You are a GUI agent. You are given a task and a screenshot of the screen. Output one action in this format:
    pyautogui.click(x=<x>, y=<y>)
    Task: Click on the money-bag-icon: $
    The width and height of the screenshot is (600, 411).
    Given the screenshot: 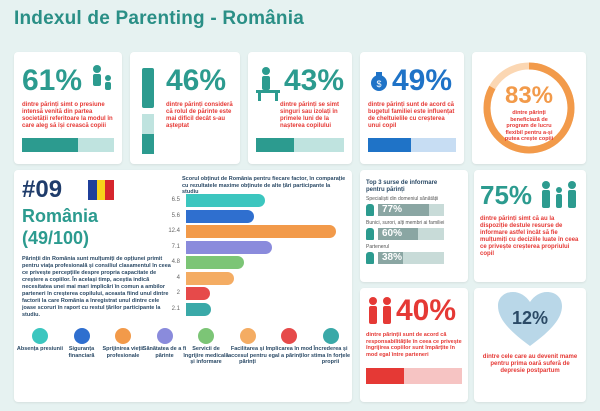 What is the action you would take?
    pyautogui.click(x=379, y=81)
    